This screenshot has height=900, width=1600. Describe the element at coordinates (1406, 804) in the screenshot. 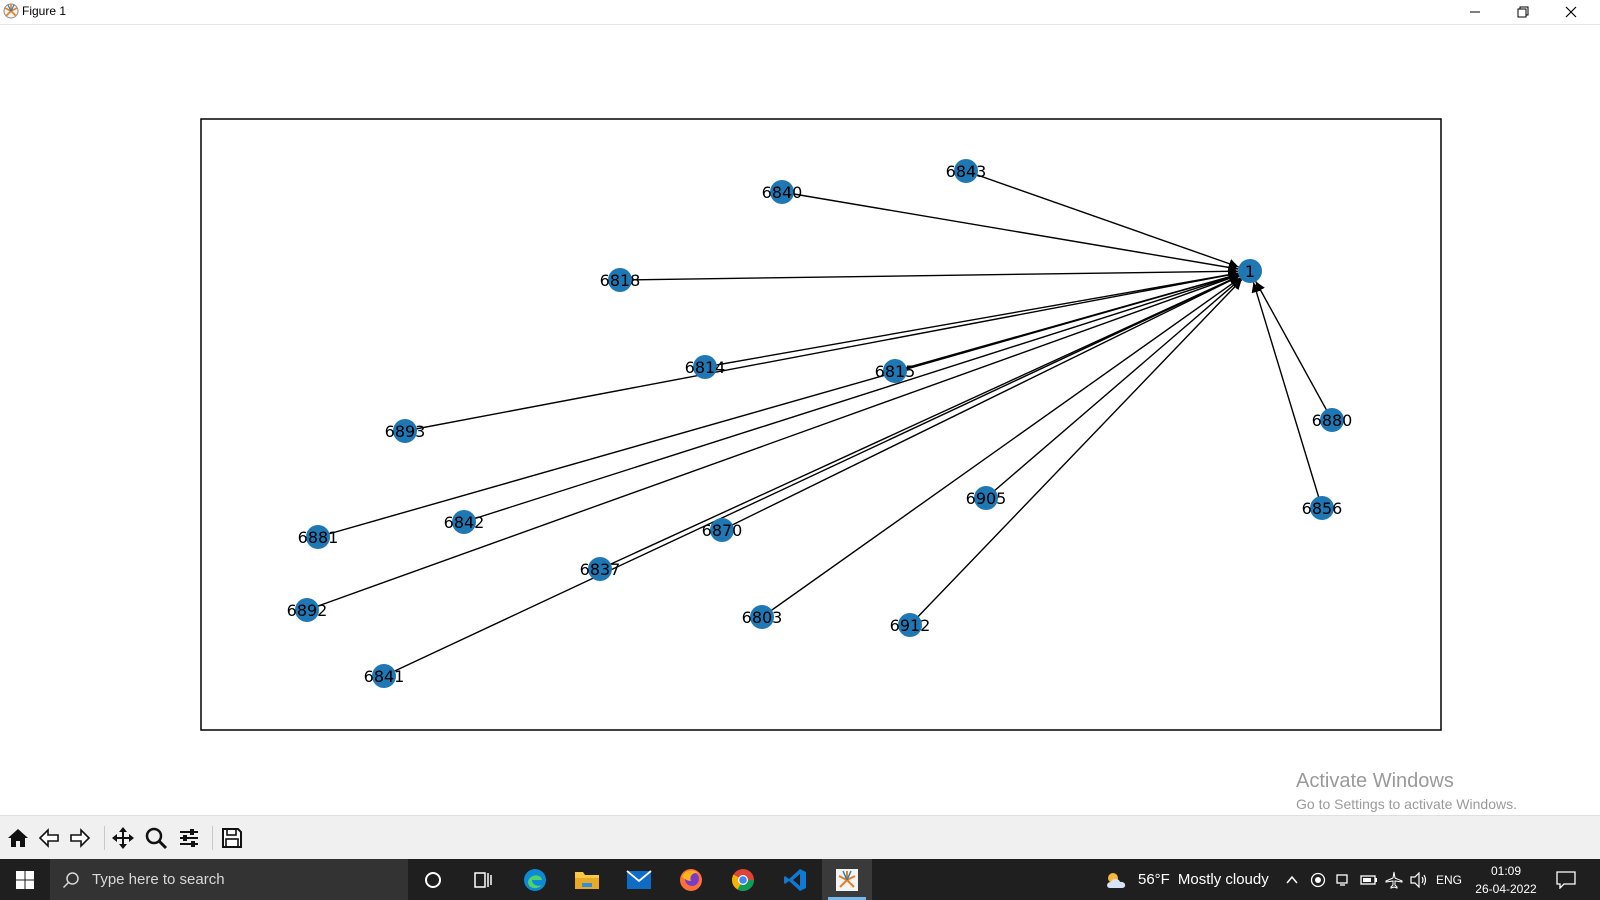

I see `watermark-subtitle: Go to Settings to activate Windows.` at that location.